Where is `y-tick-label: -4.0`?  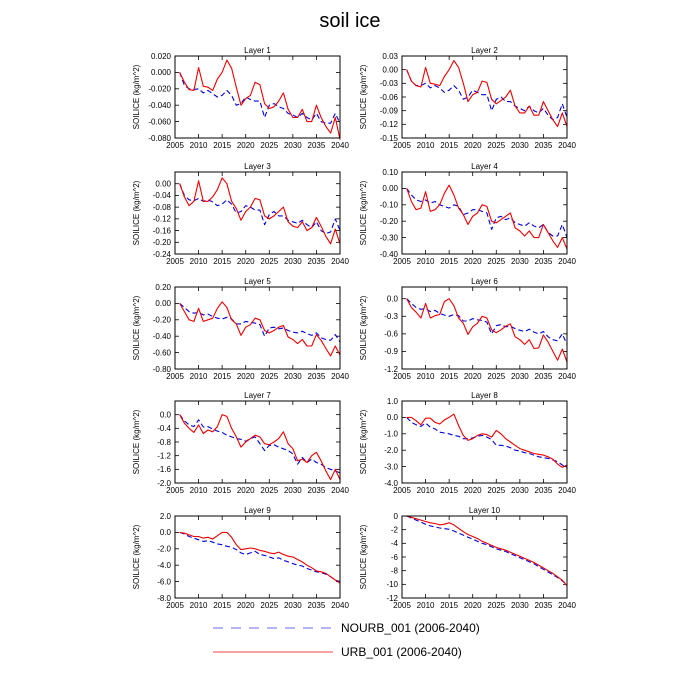
y-tick-label: -4.0 is located at coordinates (164, 565).